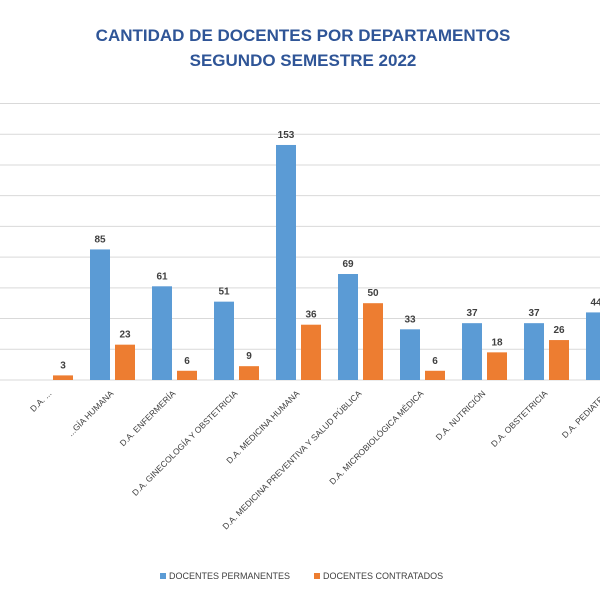 This screenshot has width=600, height=600. What do you see at coordinates (461, 415) in the screenshot?
I see `category-tick-label: D.A. NUTRICIÓN` at bounding box center [461, 415].